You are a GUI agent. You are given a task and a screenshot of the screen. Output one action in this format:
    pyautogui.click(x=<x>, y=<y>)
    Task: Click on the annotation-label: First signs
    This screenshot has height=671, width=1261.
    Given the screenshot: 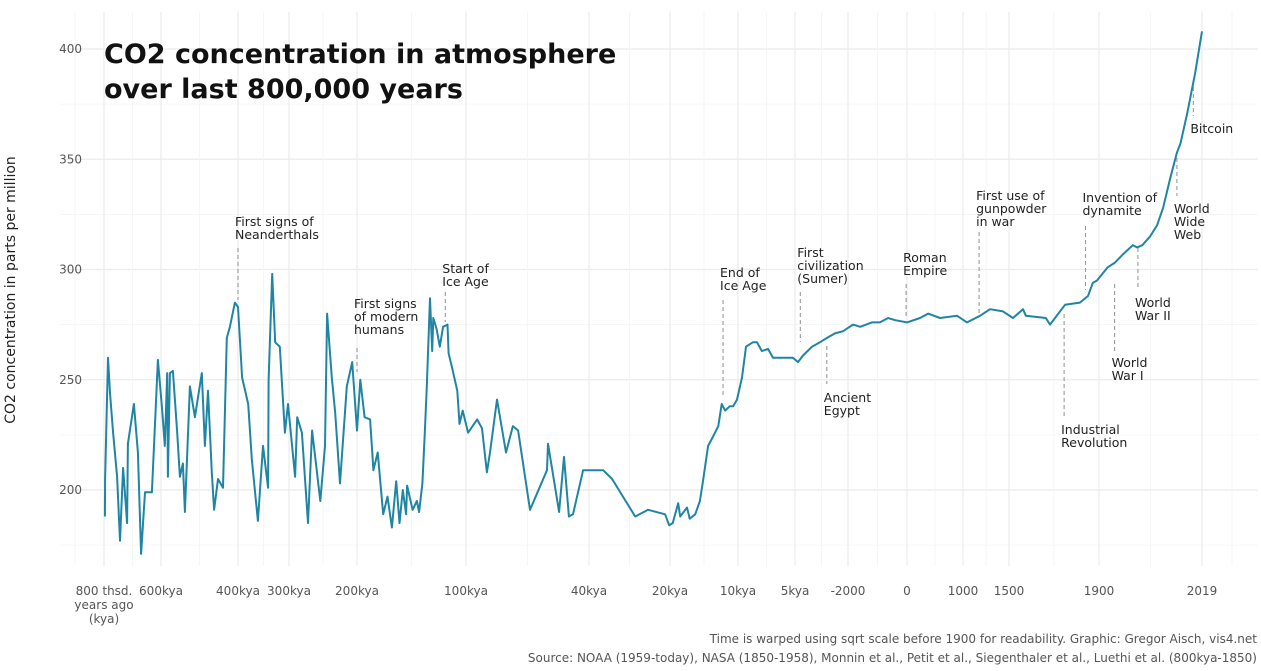 What is the action you would take?
    pyautogui.click(x=385, y=303)
    